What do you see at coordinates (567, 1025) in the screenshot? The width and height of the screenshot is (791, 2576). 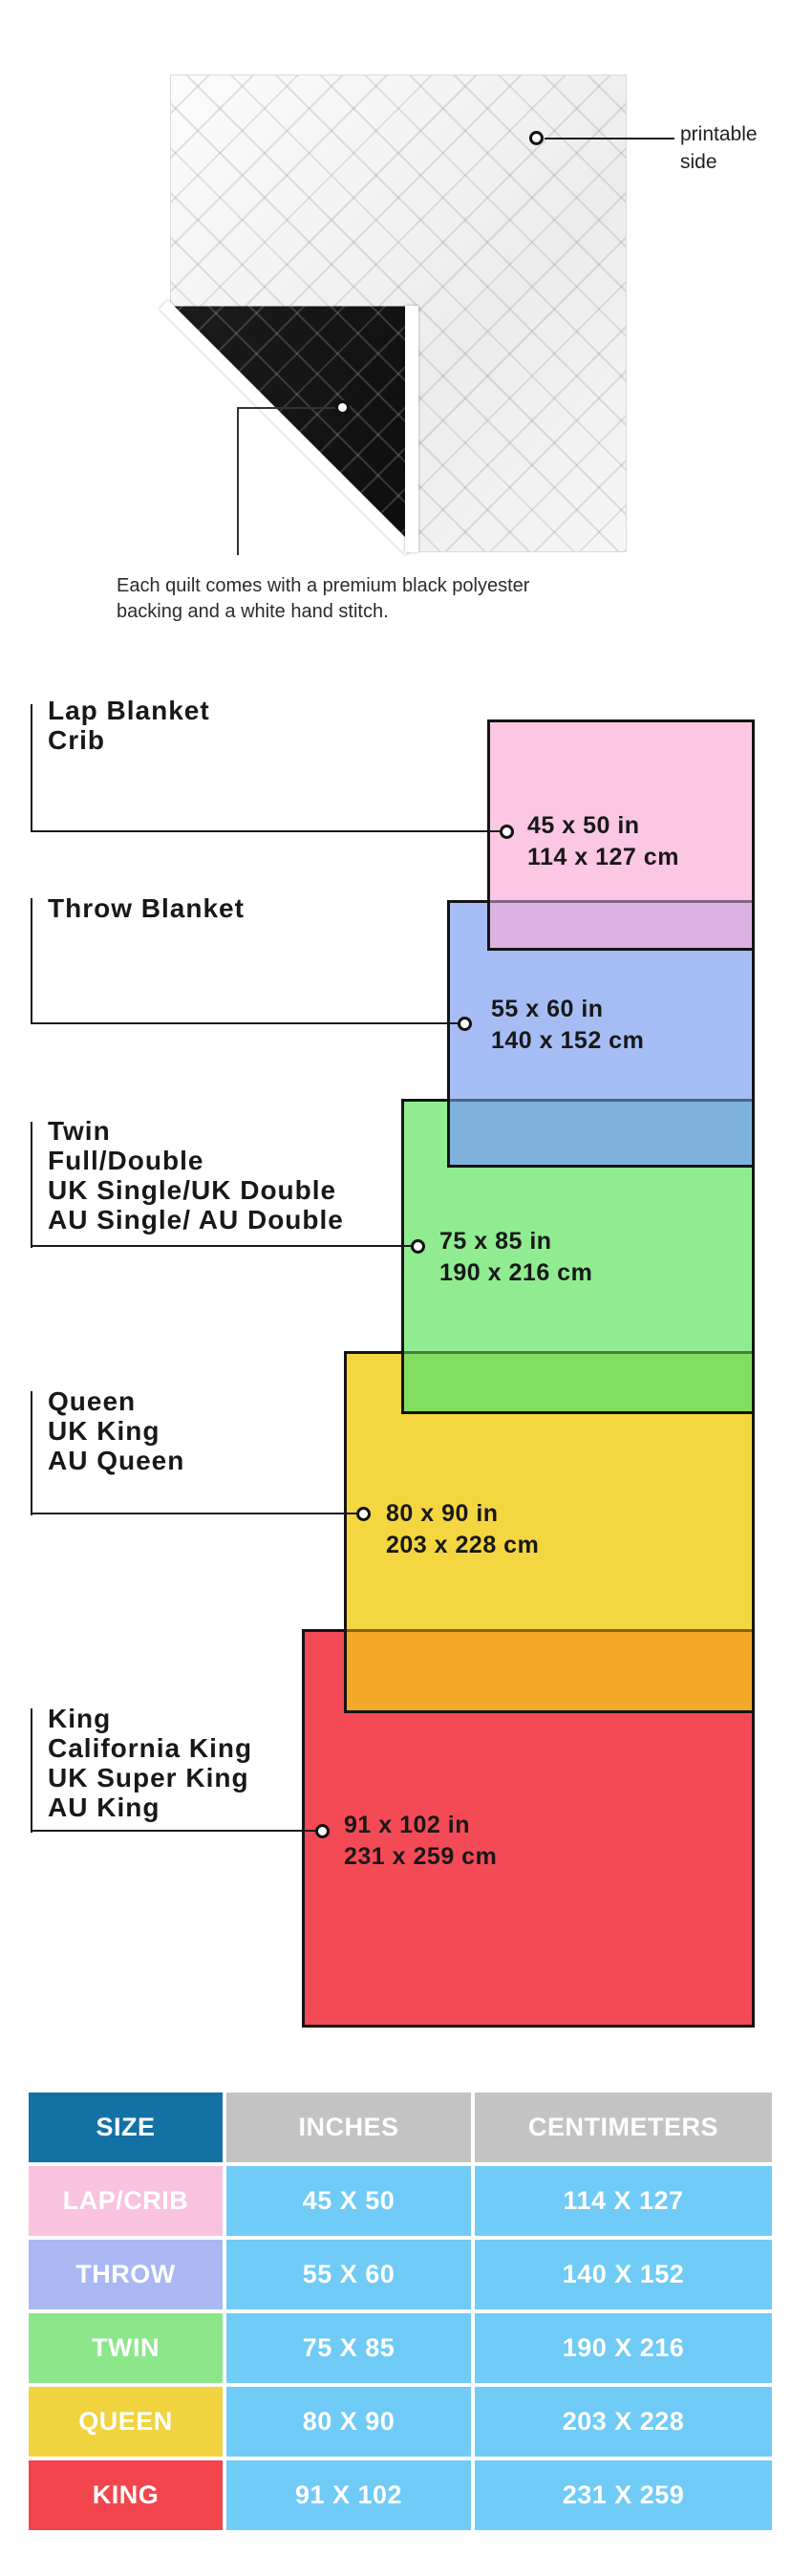 I see `throw-dimensions: 55 x 60 in 140 x 152 cm` at bounding box center [567, 1025].